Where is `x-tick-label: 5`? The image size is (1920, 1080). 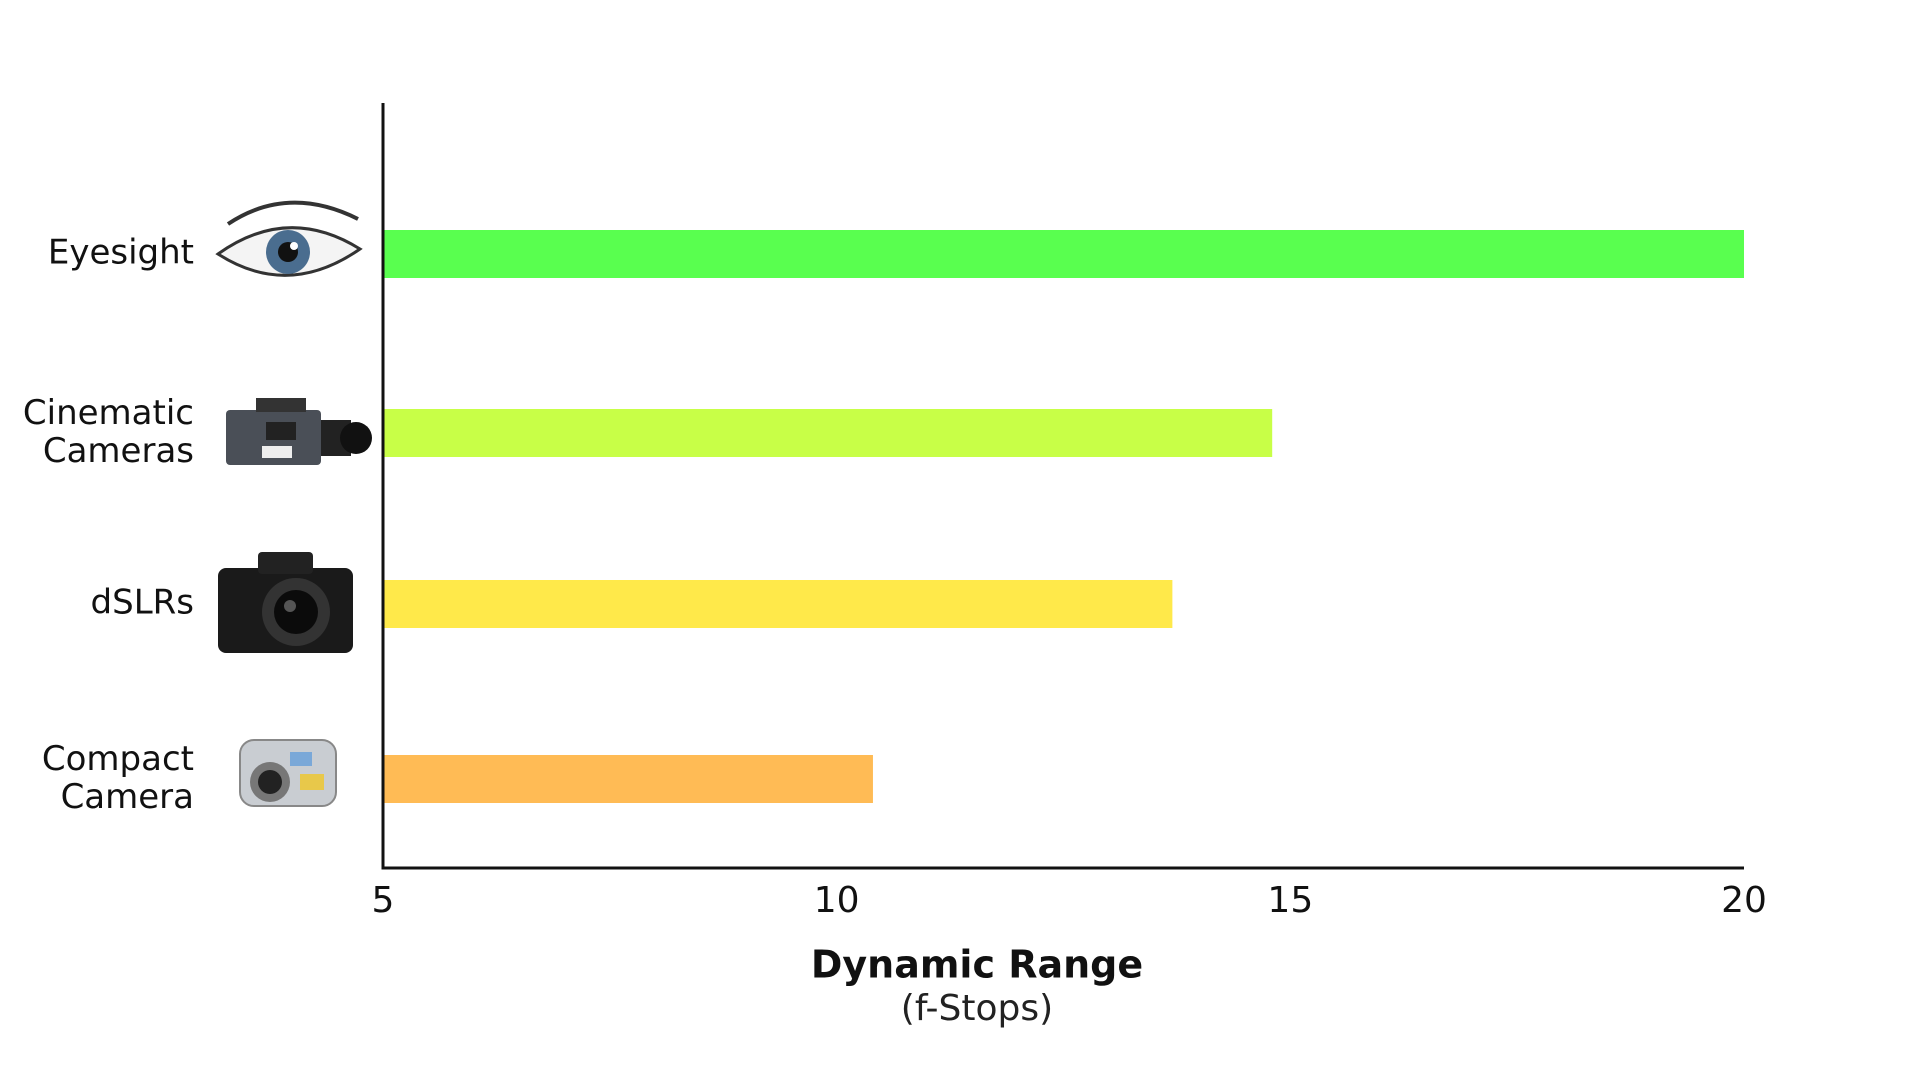 x-tick-label: 5 is located at coordinates (383, 900).